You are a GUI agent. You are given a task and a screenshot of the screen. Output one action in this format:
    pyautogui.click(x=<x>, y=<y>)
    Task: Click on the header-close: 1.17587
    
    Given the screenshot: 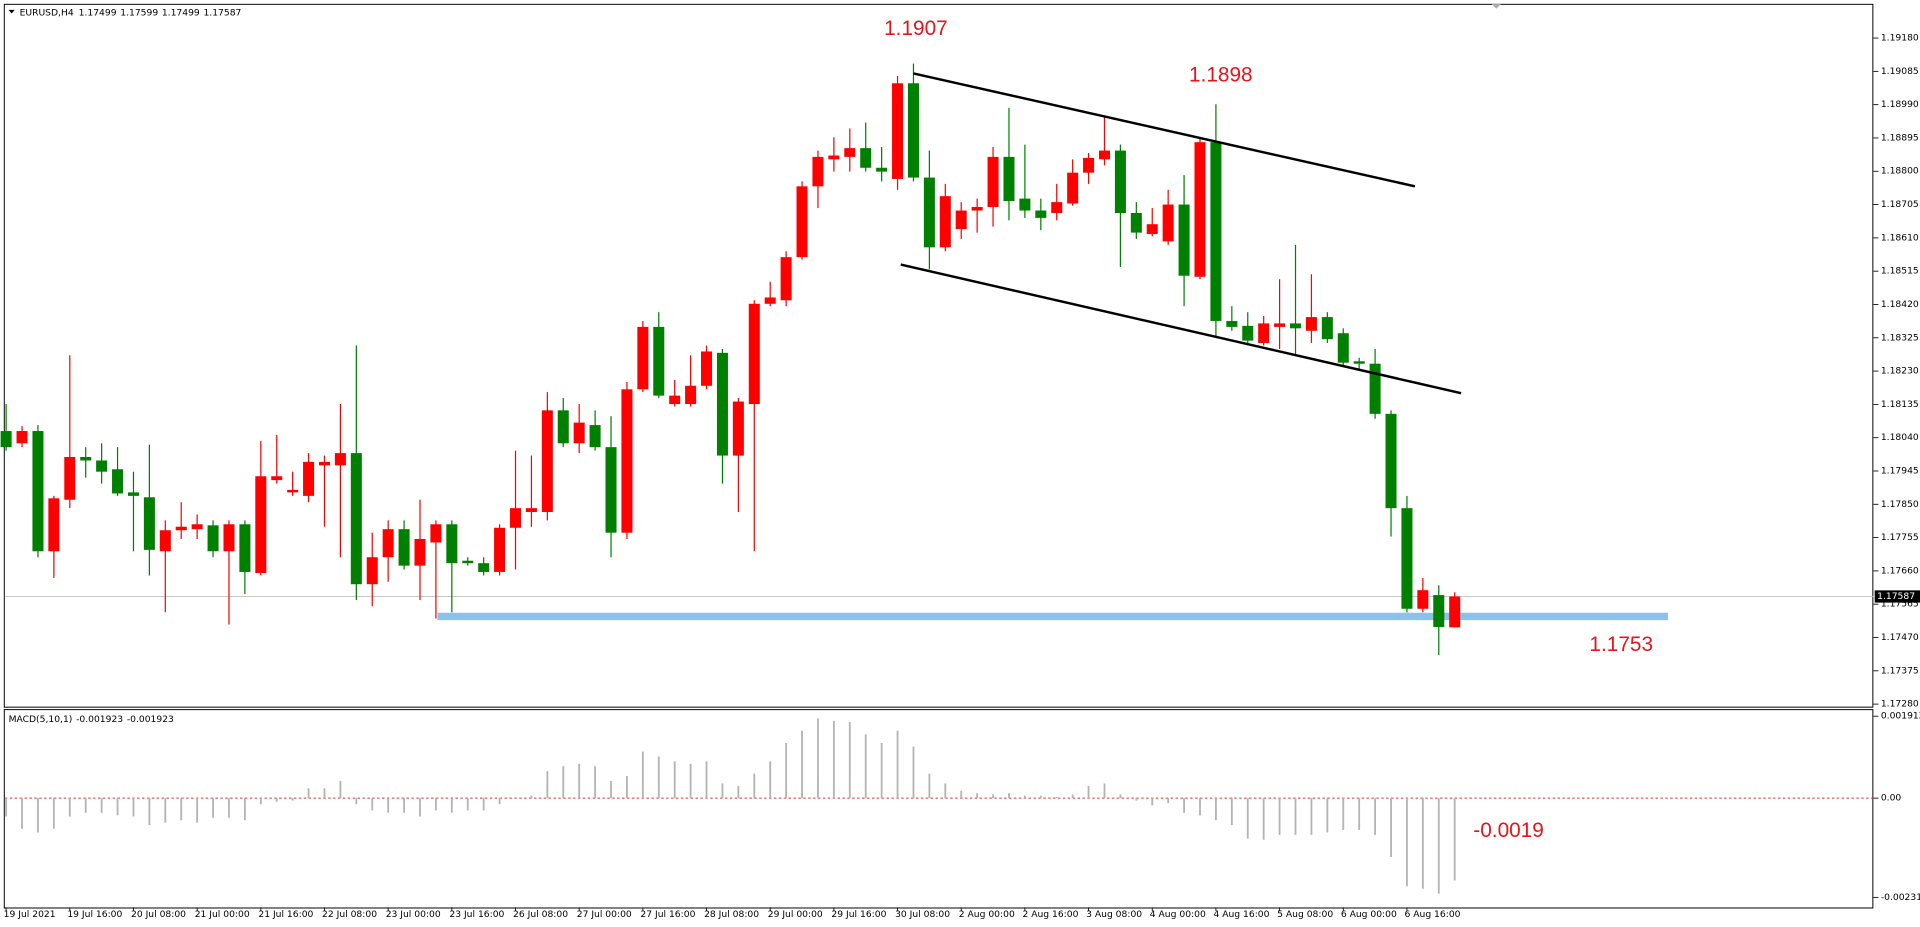 What is the action you would take?
    pyautogui.click(x=222, y=12)
    